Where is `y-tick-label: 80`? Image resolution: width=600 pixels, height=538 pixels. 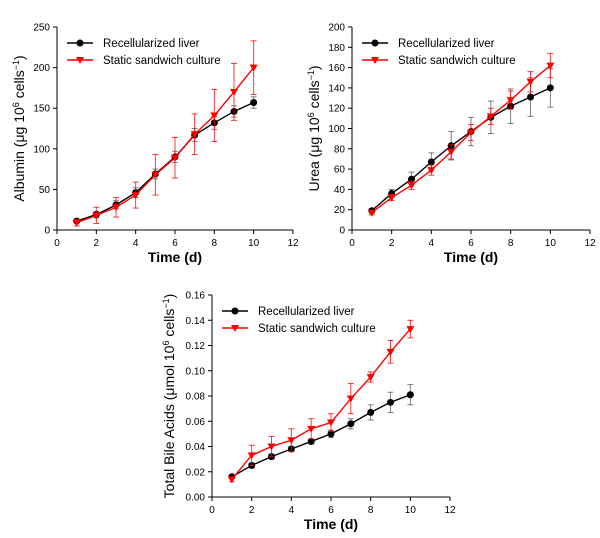
y-tick-label: 80 is located at coordinates (340, 149).